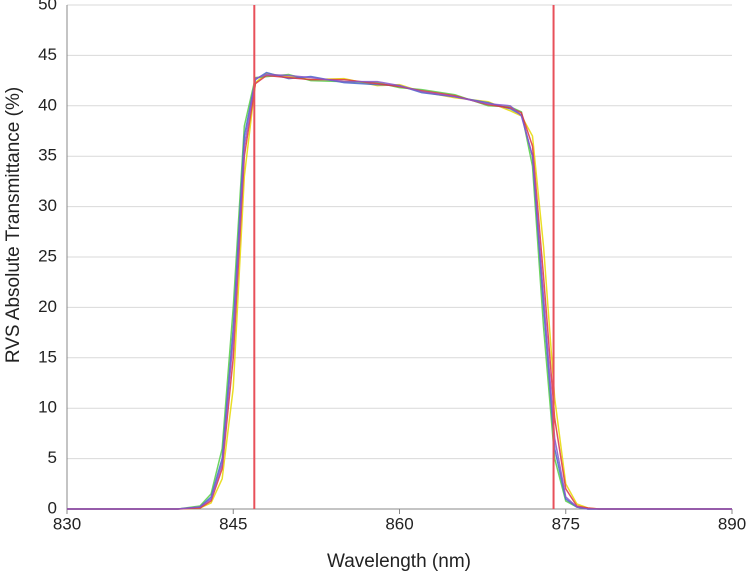 This screenshot has height=578, width=747. I want to click on y-tick-label: 40, so click(47, 104).